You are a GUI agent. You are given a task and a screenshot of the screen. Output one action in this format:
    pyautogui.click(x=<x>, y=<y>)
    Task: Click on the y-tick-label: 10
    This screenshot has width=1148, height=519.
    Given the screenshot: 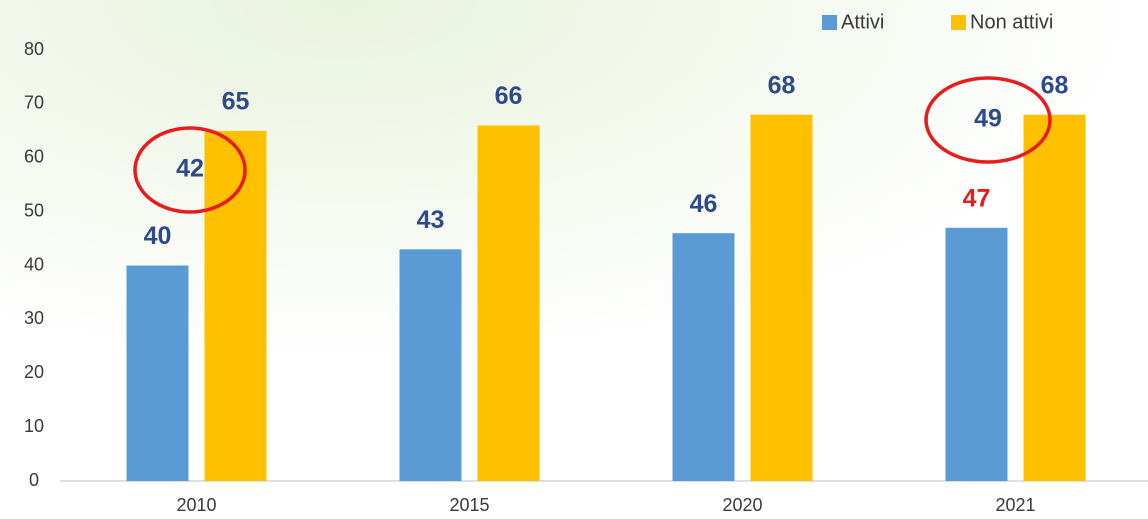 What is the action you would take?
    pyautogui.click(x=34, y=426)
    